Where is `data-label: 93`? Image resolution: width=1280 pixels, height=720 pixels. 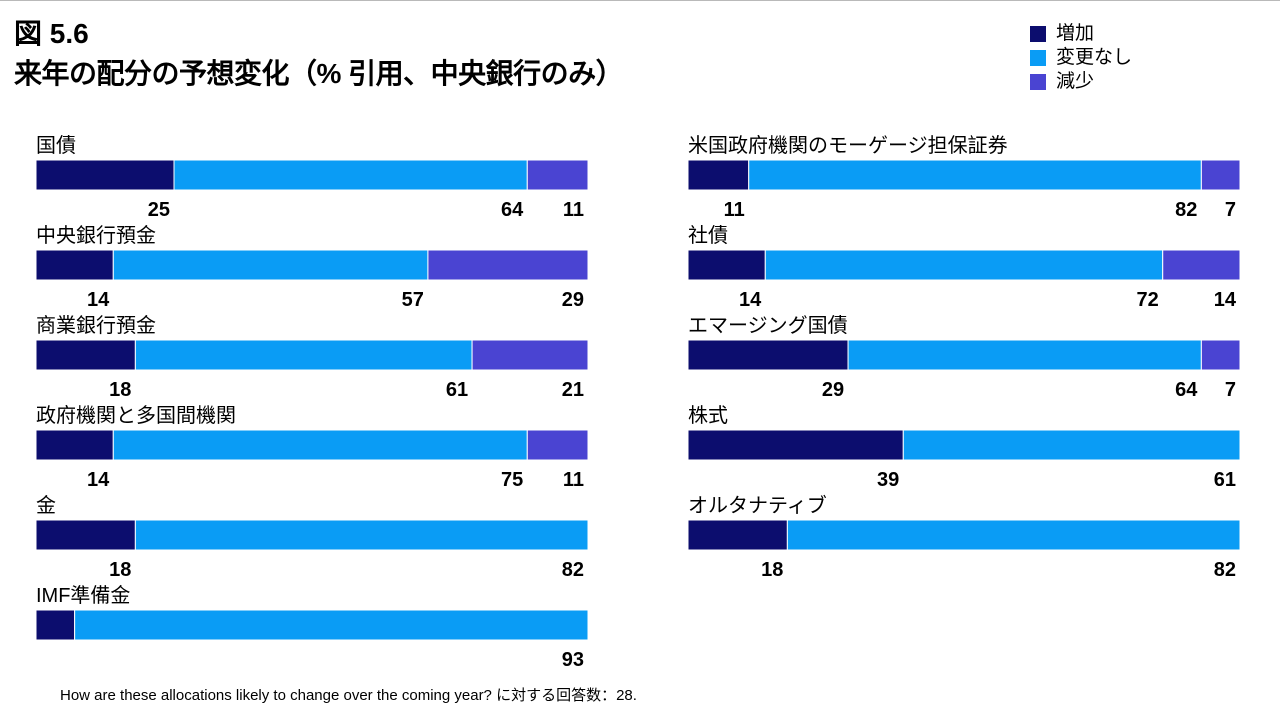
data-label: 93 is located at coordinates (573, 660).